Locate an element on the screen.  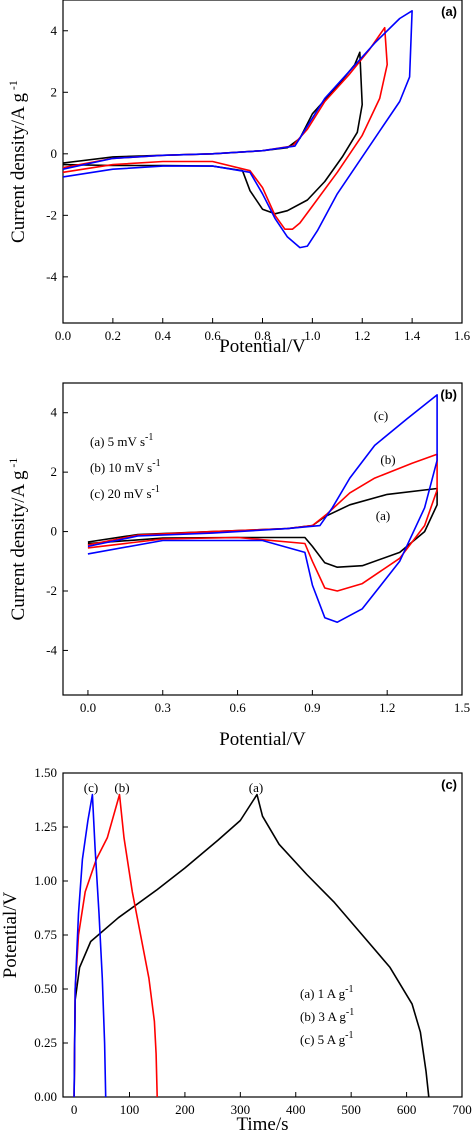
x-tick-label: 1.5 is located at coordinates (462, 707).